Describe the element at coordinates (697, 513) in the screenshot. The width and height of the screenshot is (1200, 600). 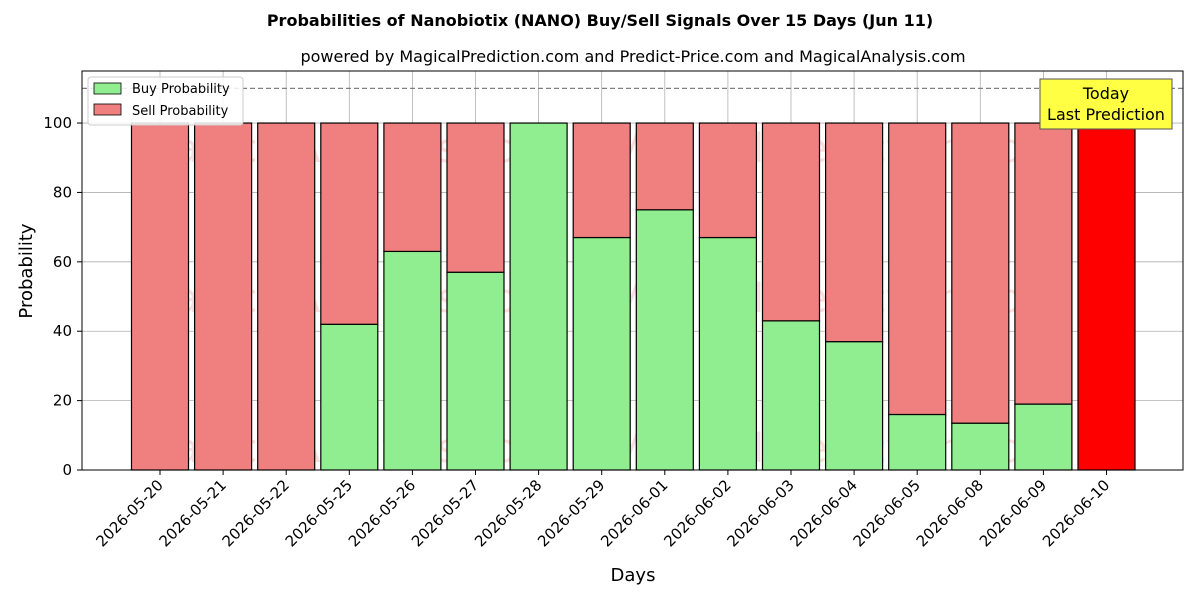
I see `x-tick-label: 2026-06-02` at that location.